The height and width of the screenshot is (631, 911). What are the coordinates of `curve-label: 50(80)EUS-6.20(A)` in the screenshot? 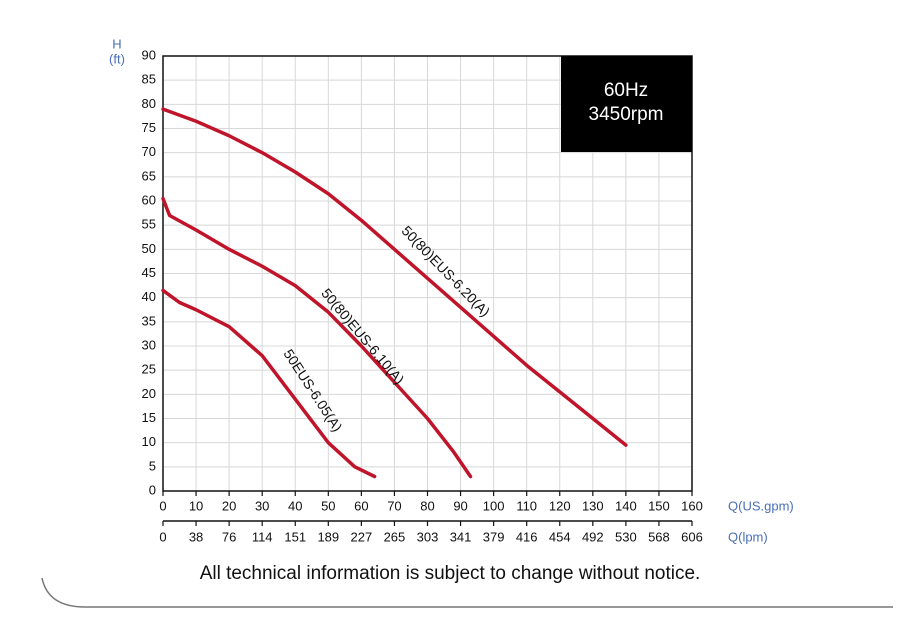 It's located at (446, 270).